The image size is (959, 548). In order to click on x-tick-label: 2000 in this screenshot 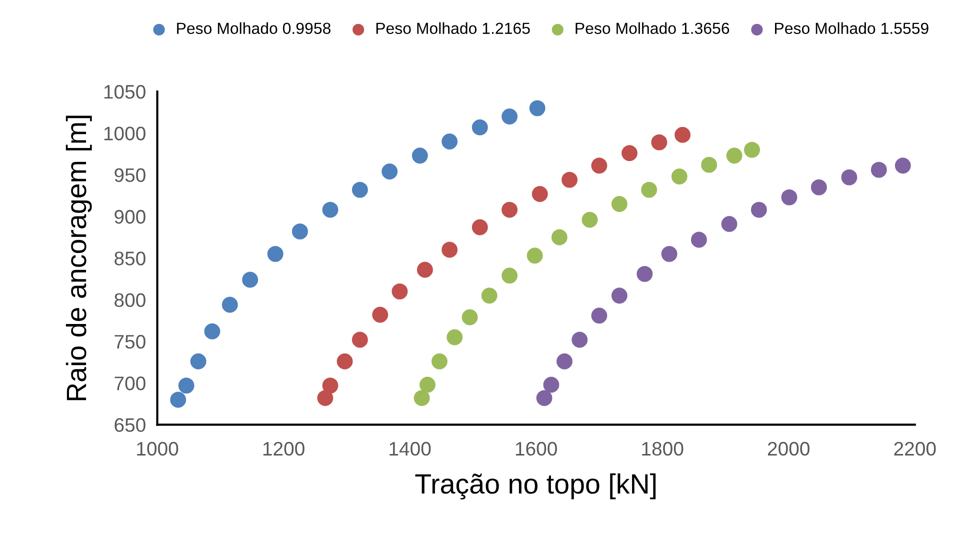, I will do `click(789, 449)`.